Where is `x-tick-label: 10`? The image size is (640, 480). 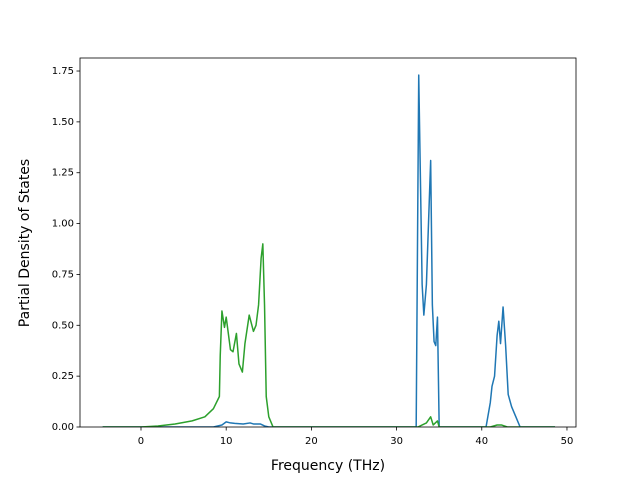
x-tick-label: 10 is located at coordinates (226, 441).